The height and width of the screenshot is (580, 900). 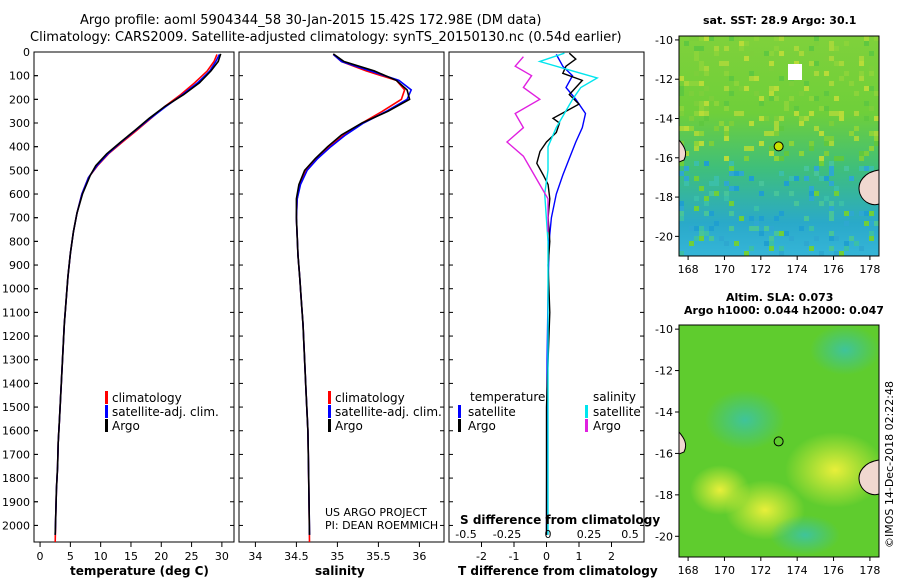 I want to click on map-y-tick-label: -20, so click(x=664, y=536).